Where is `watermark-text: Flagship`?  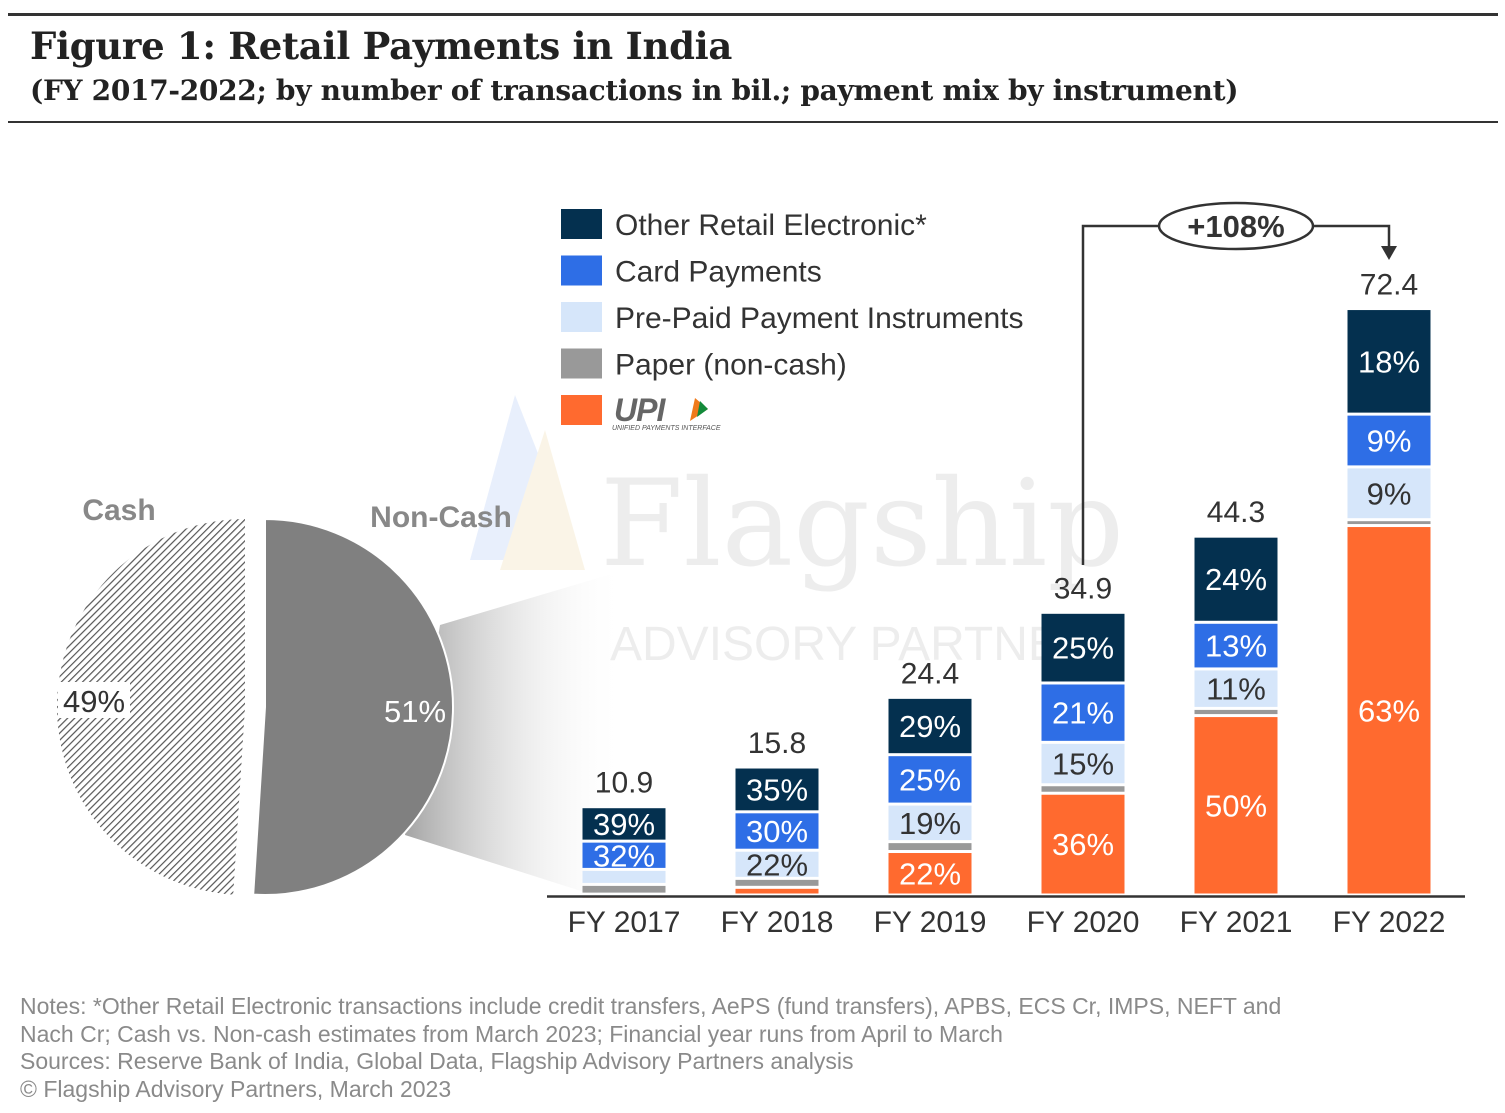
watermark-text: Flagship is located at coordinates (862, 524).